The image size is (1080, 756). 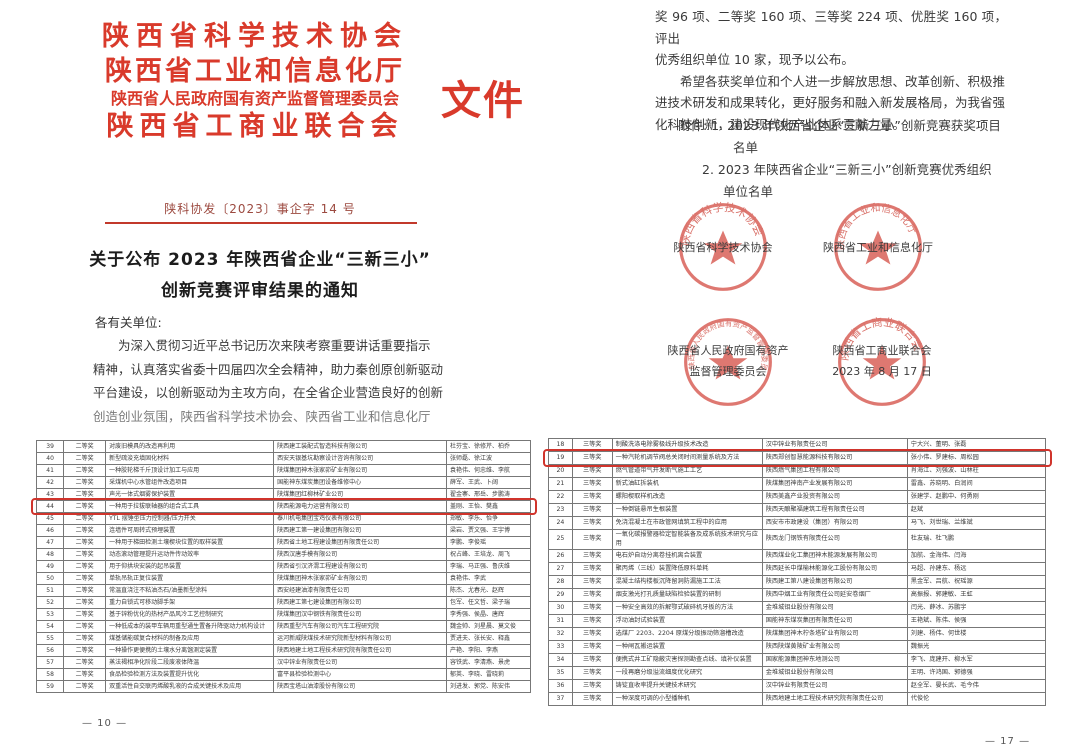 I want to click on cell-row-number: 57, so click(x=51, y=662).